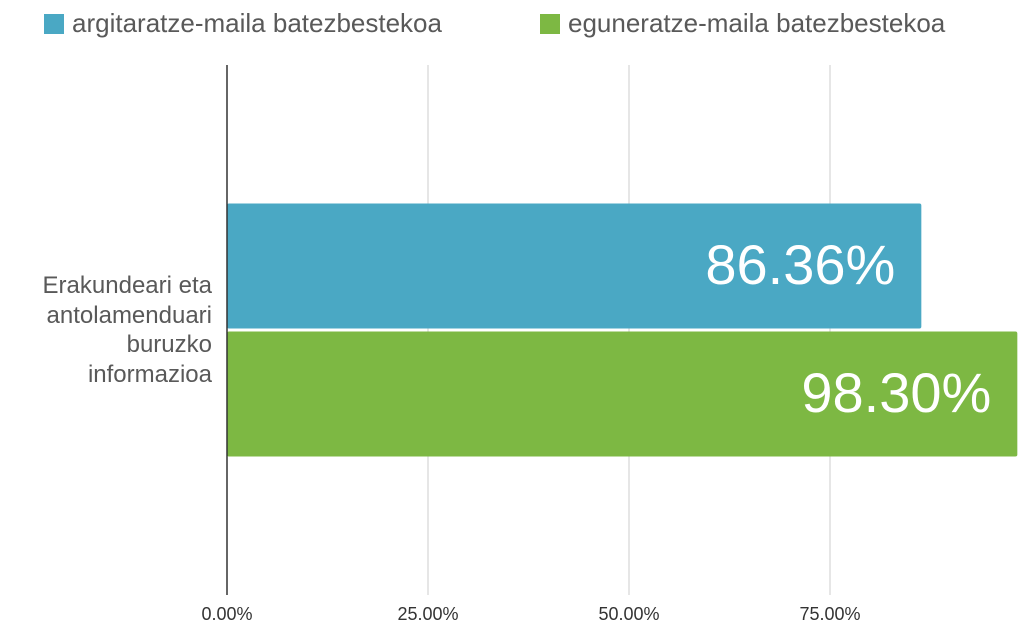 The height and width of the screenshot is (625, 1029). What do you see at coordinates (257, 23) in the screenshot?
I see `legend-label: argitaratze-maila batezbestekoa` at bounding box center [257, 23].